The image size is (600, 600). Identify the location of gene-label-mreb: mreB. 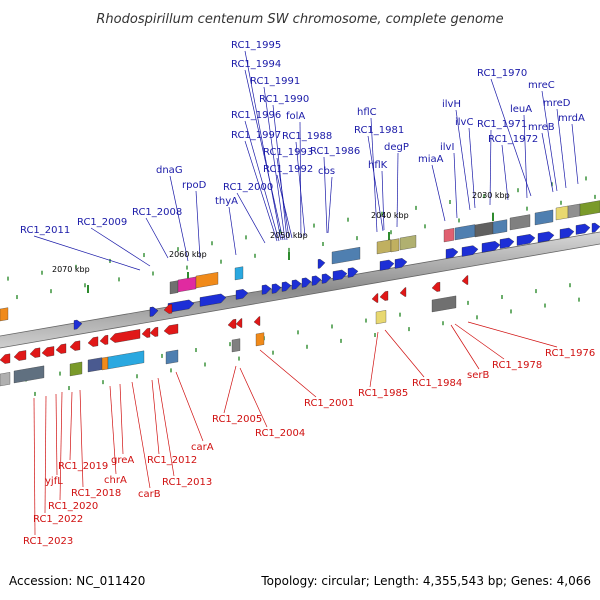
(541, 127).